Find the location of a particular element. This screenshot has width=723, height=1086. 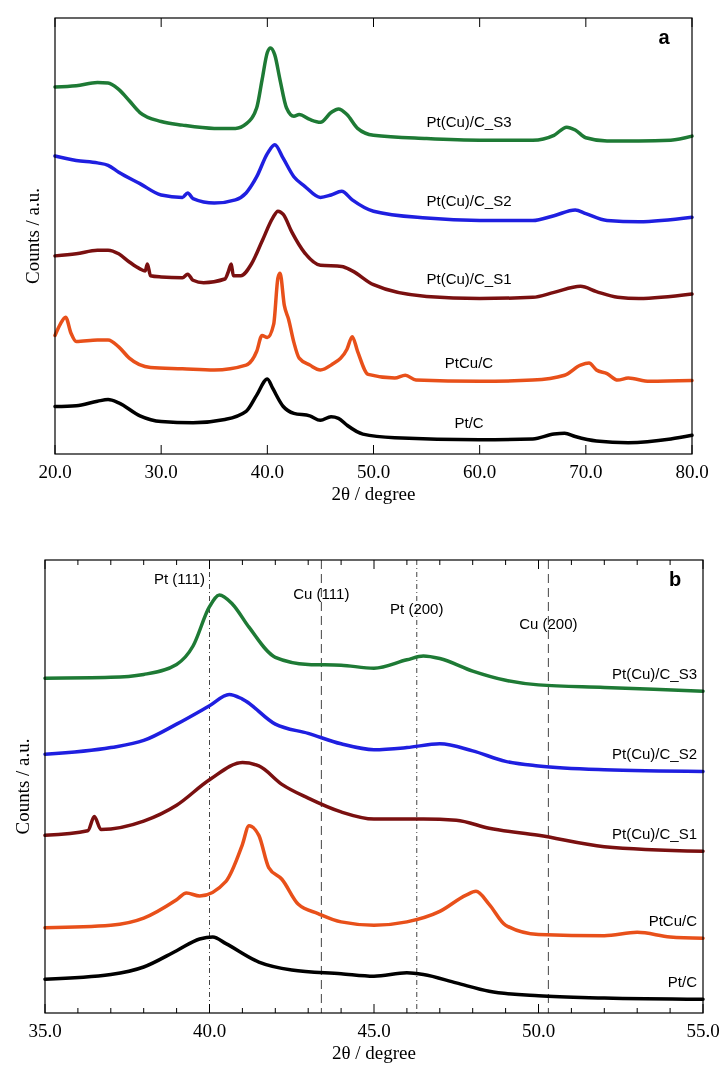

x-tick-label: 30.0 is located at coordinates (161, 471).